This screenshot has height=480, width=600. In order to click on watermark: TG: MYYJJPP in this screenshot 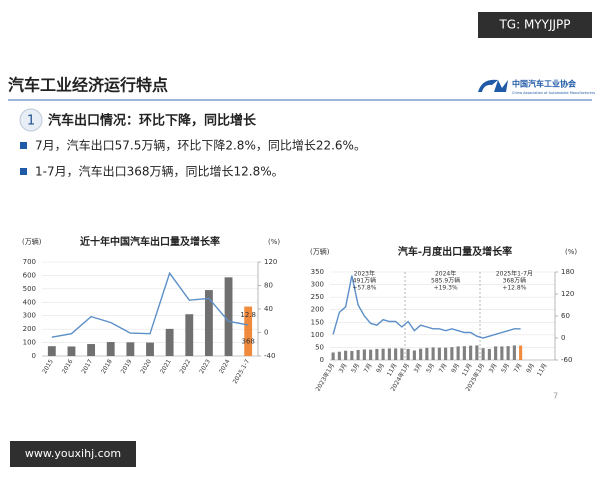, I will do `click(534, 25)`.